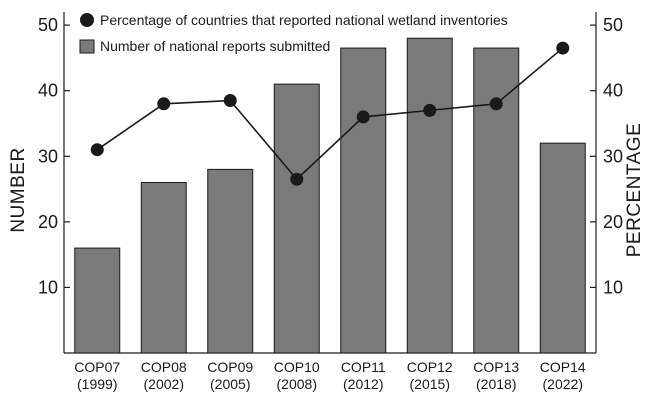  I want to click on y2-tick-label: 50, so click(613, 25).